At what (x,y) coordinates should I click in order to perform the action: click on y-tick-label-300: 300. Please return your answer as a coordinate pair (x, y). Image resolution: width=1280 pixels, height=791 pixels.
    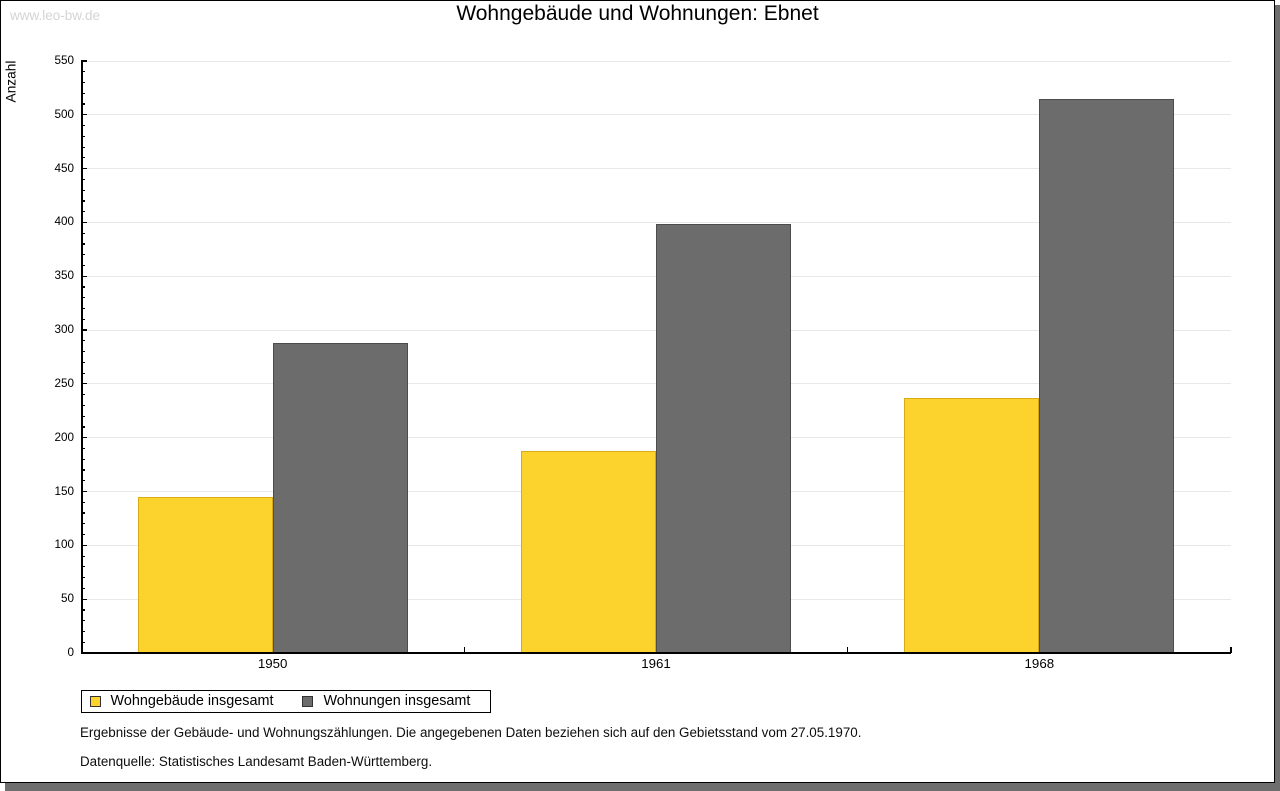
    Looking at the image, I should click on (64, 330).